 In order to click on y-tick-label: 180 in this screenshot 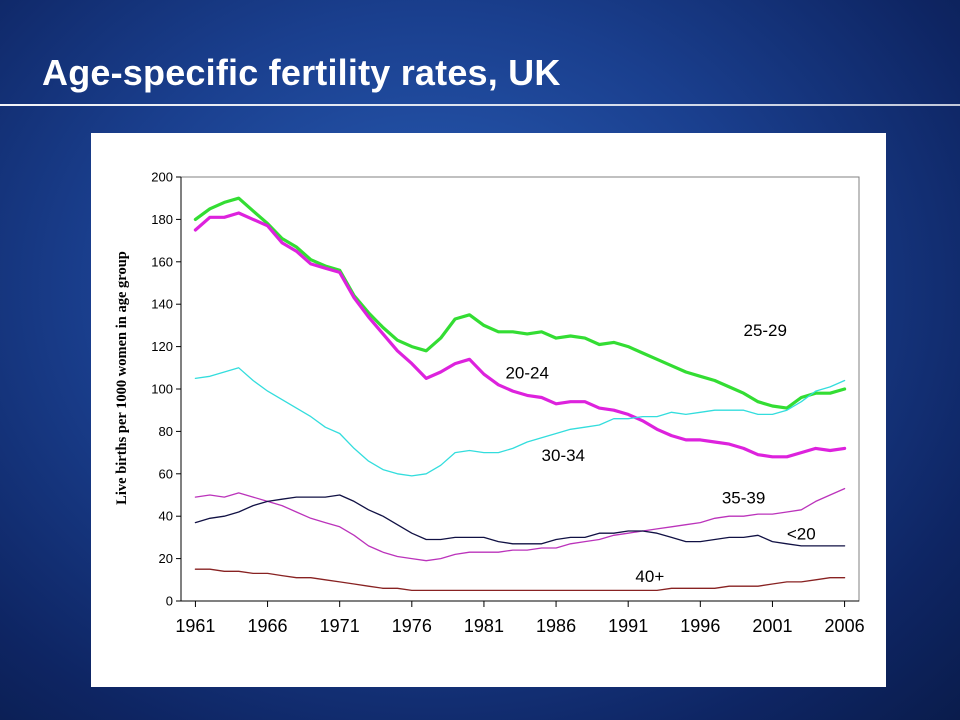, I will do `click(162, 219)`.